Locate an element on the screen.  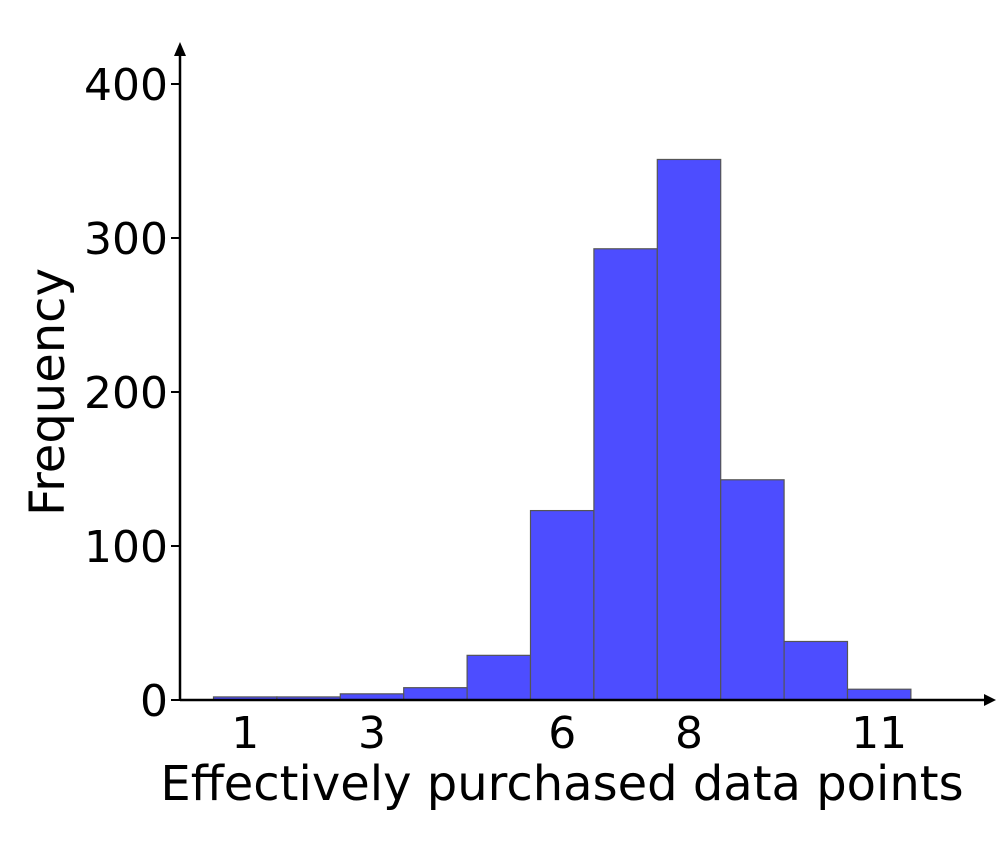
x-ticks-group: 1 3 6 8 11 is located at coordinates (569, 733).